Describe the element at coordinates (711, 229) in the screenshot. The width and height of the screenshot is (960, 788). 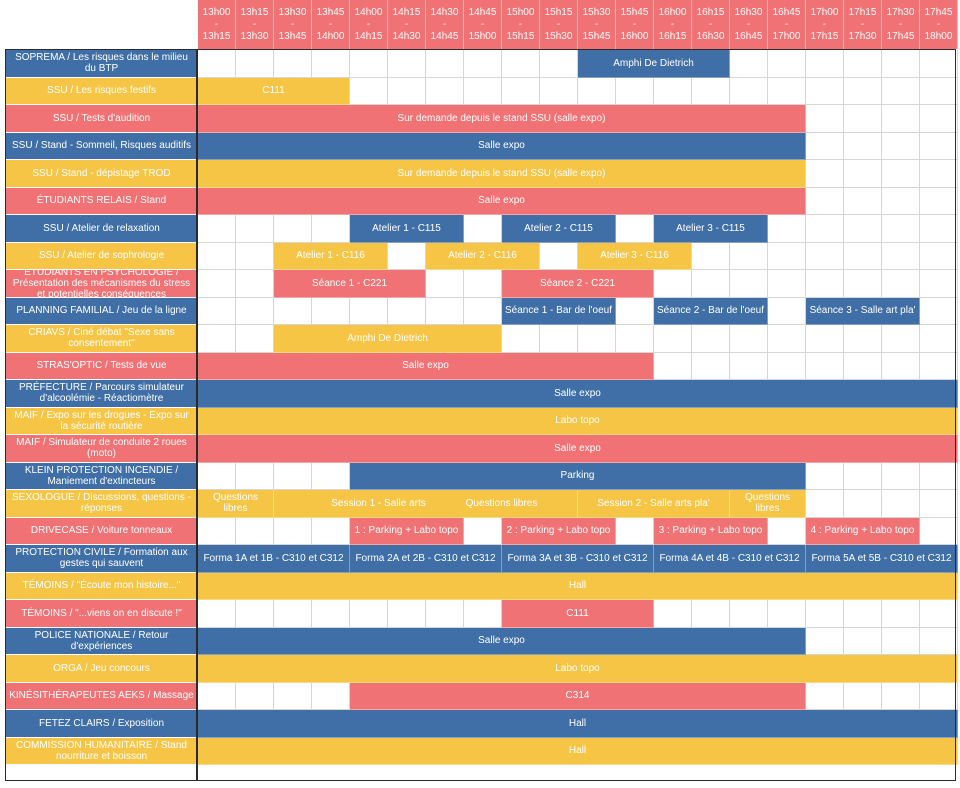
I see `event-block: Atelier 3 - C115` at that location.